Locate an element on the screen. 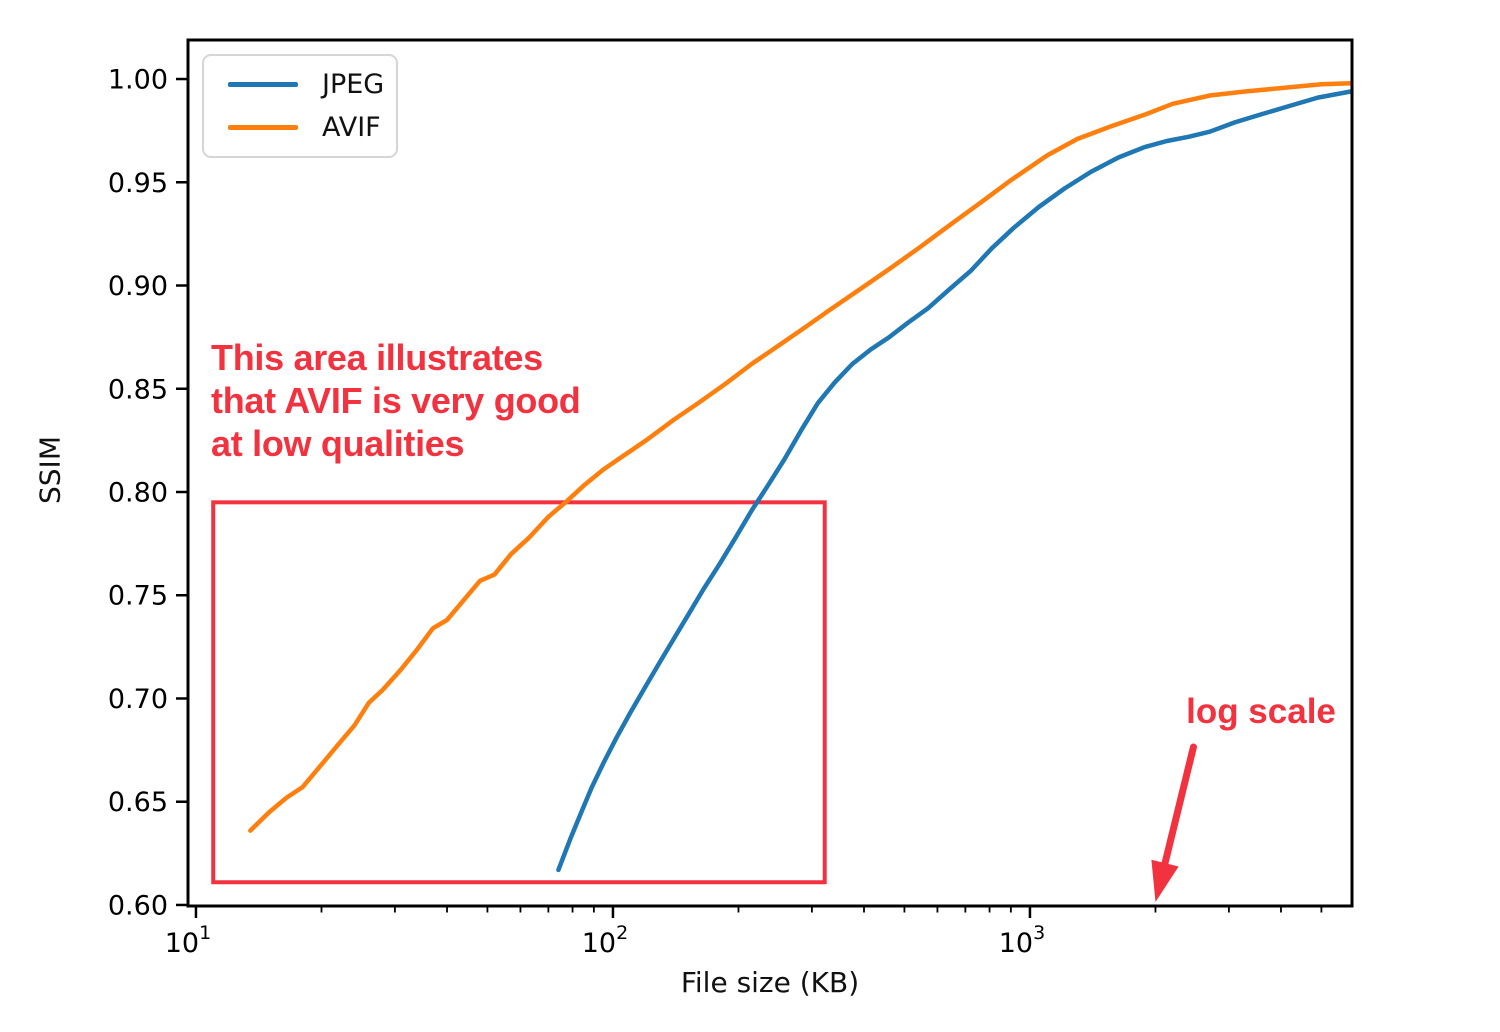  annotation-note-line2: that AVIF is very good is located at coordinates (396, 400).